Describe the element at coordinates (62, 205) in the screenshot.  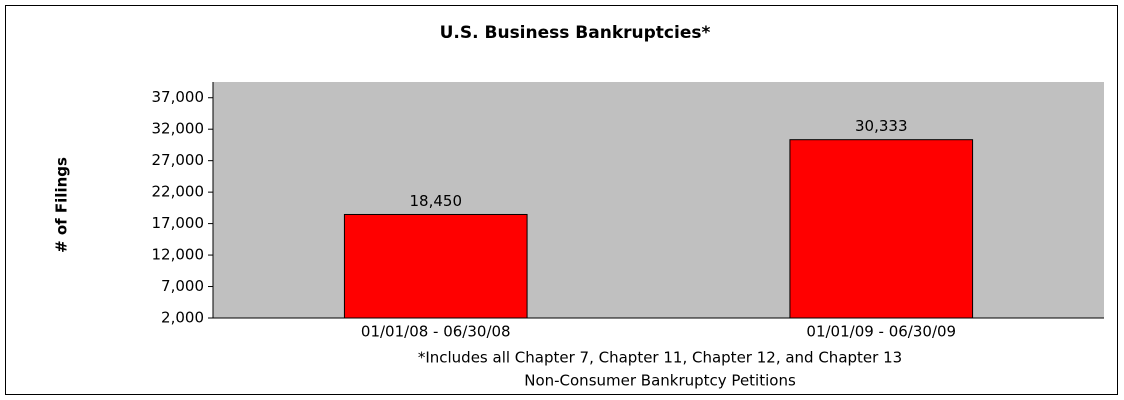
I see `y-axis-label: # of Filings` at that location.